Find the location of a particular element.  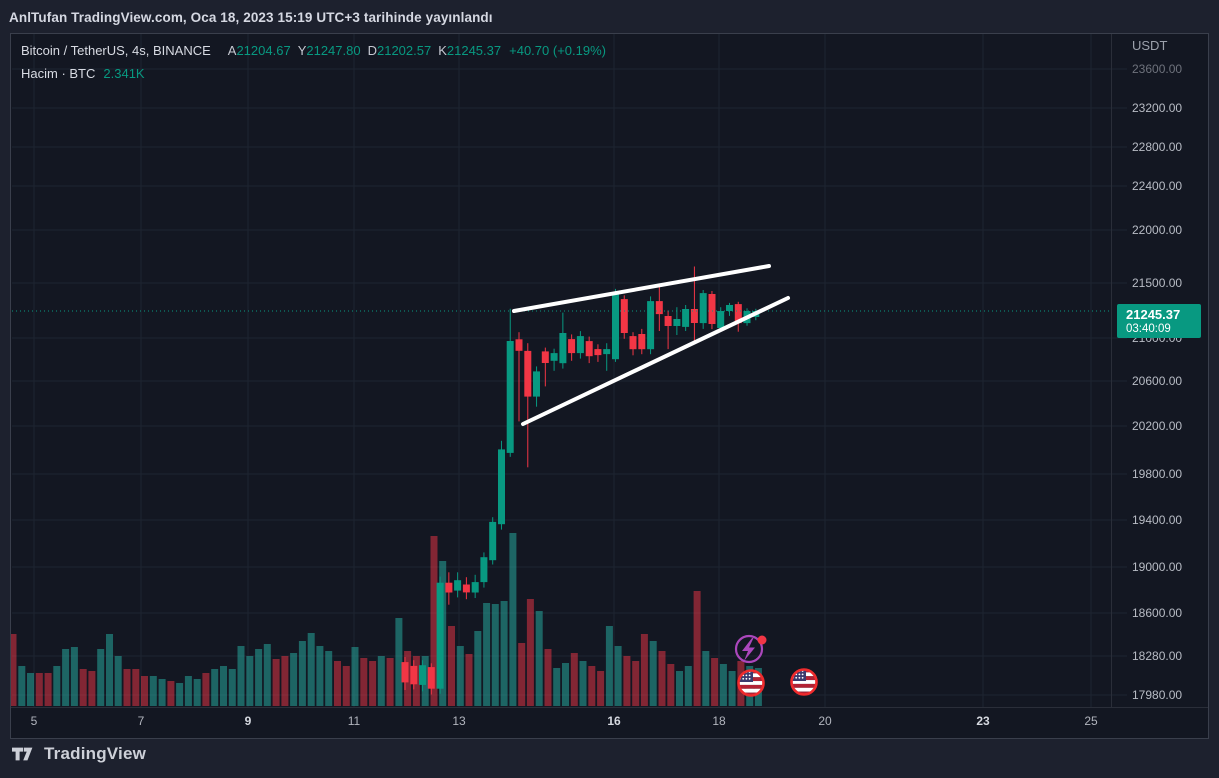

price-tick-label: 22000.00 is located at coordinates (1157, 230).